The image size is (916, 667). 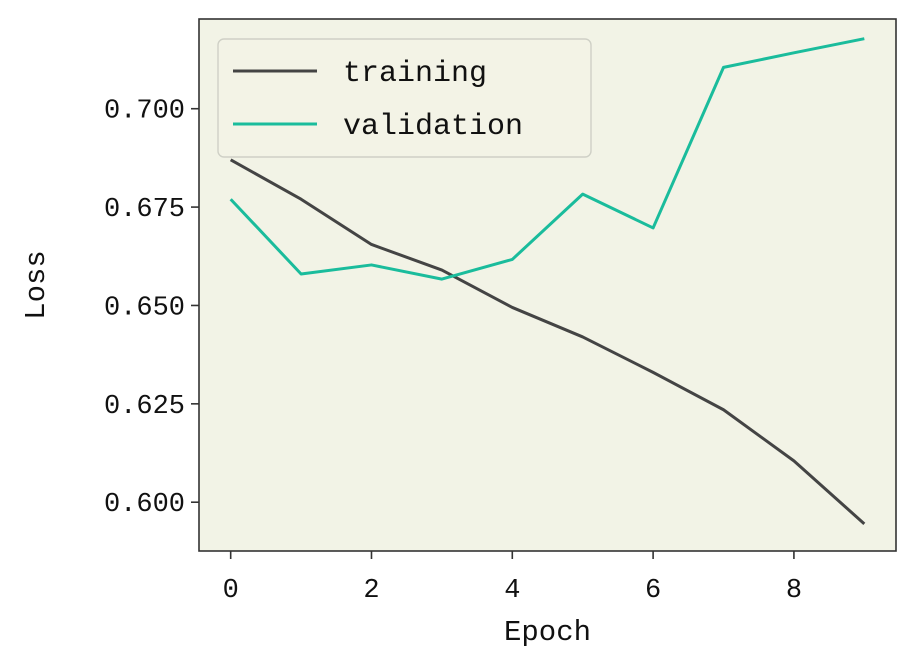 I want to click on legend-label-validation: validation, so click(x=433, y=127).